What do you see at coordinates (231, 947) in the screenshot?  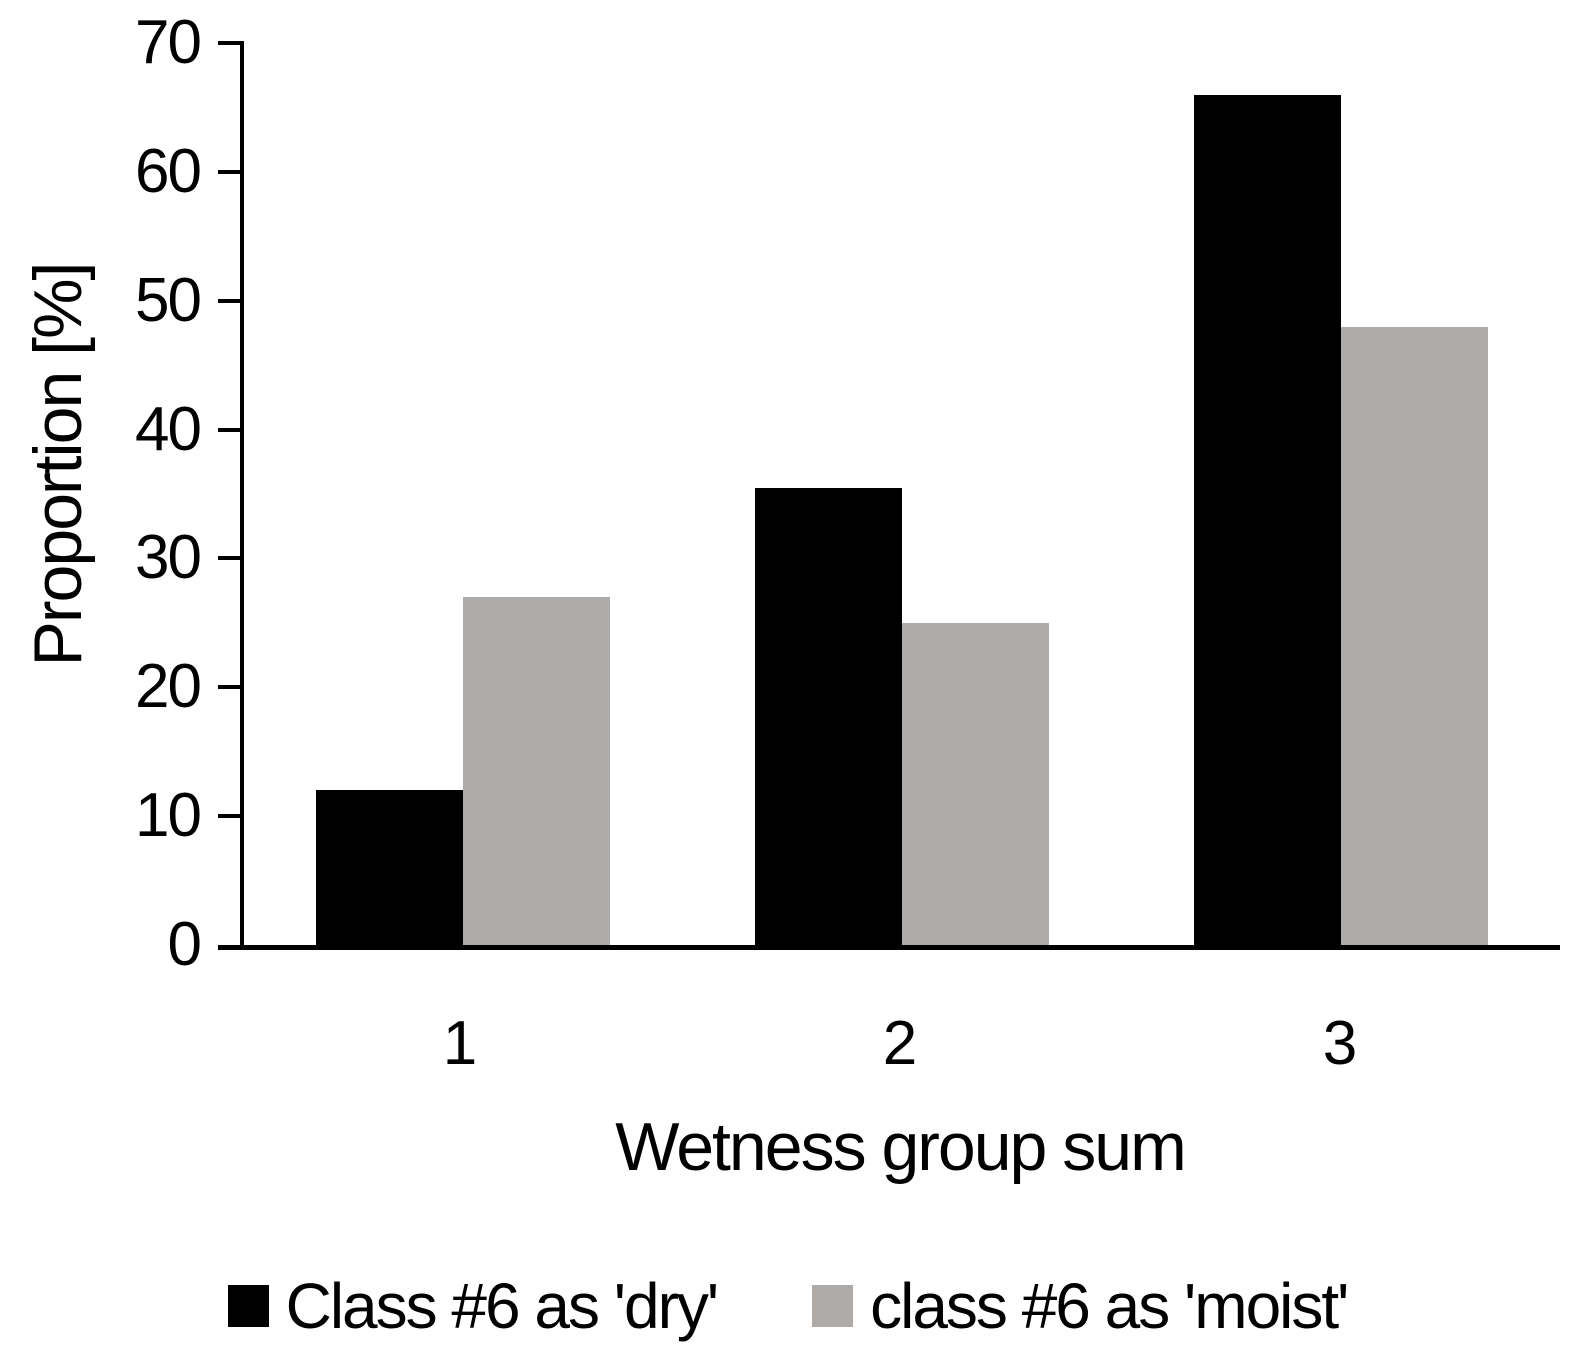 I see `y-tick-mark-zero` at bounding box center [231, 947].